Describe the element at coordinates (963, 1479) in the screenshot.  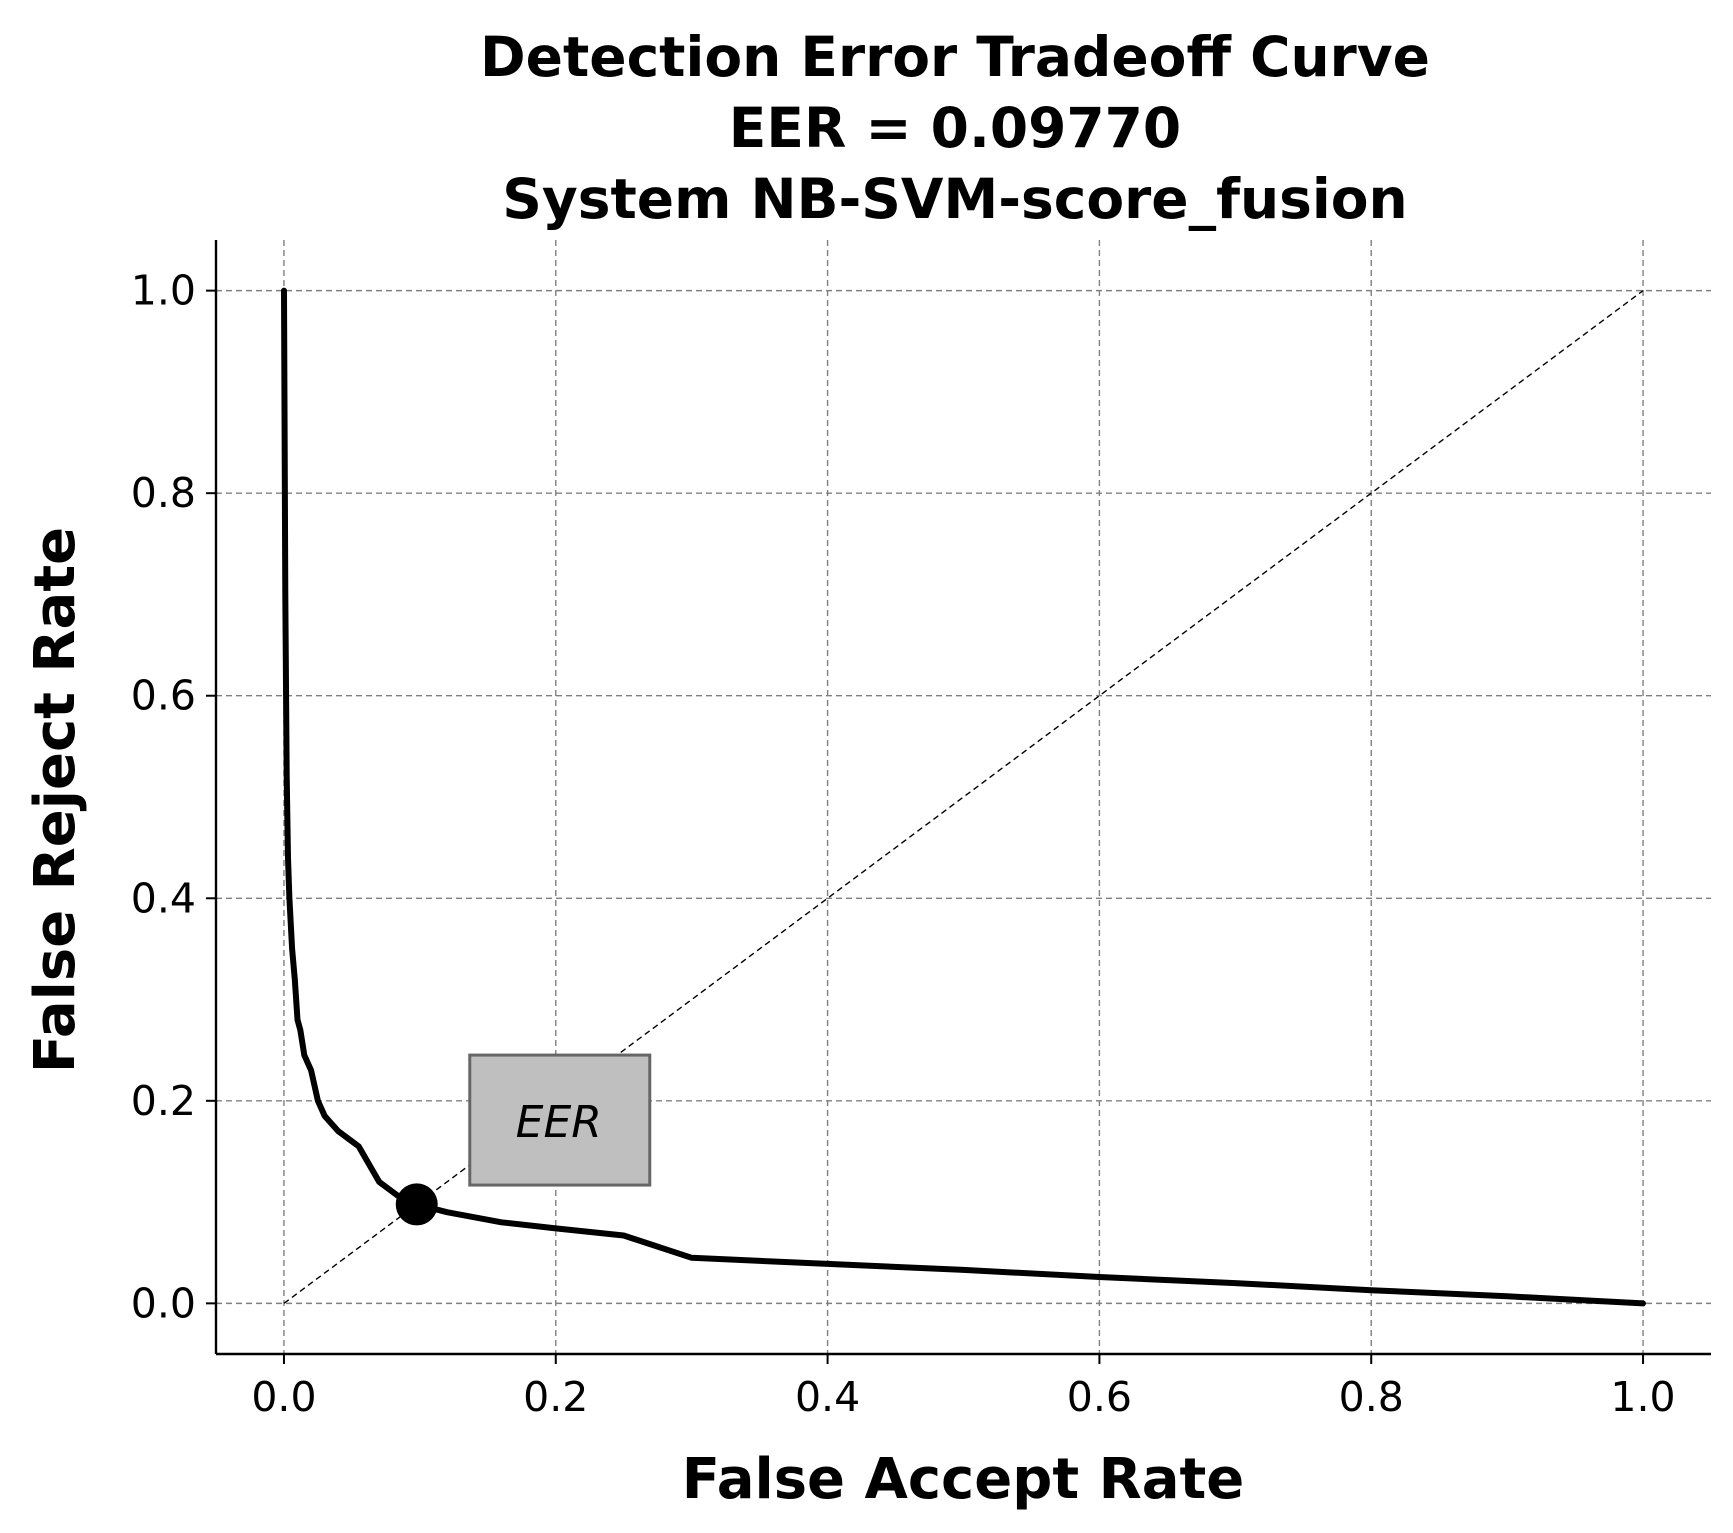
I see `x-axis-label: False Accept Rate` at that location.